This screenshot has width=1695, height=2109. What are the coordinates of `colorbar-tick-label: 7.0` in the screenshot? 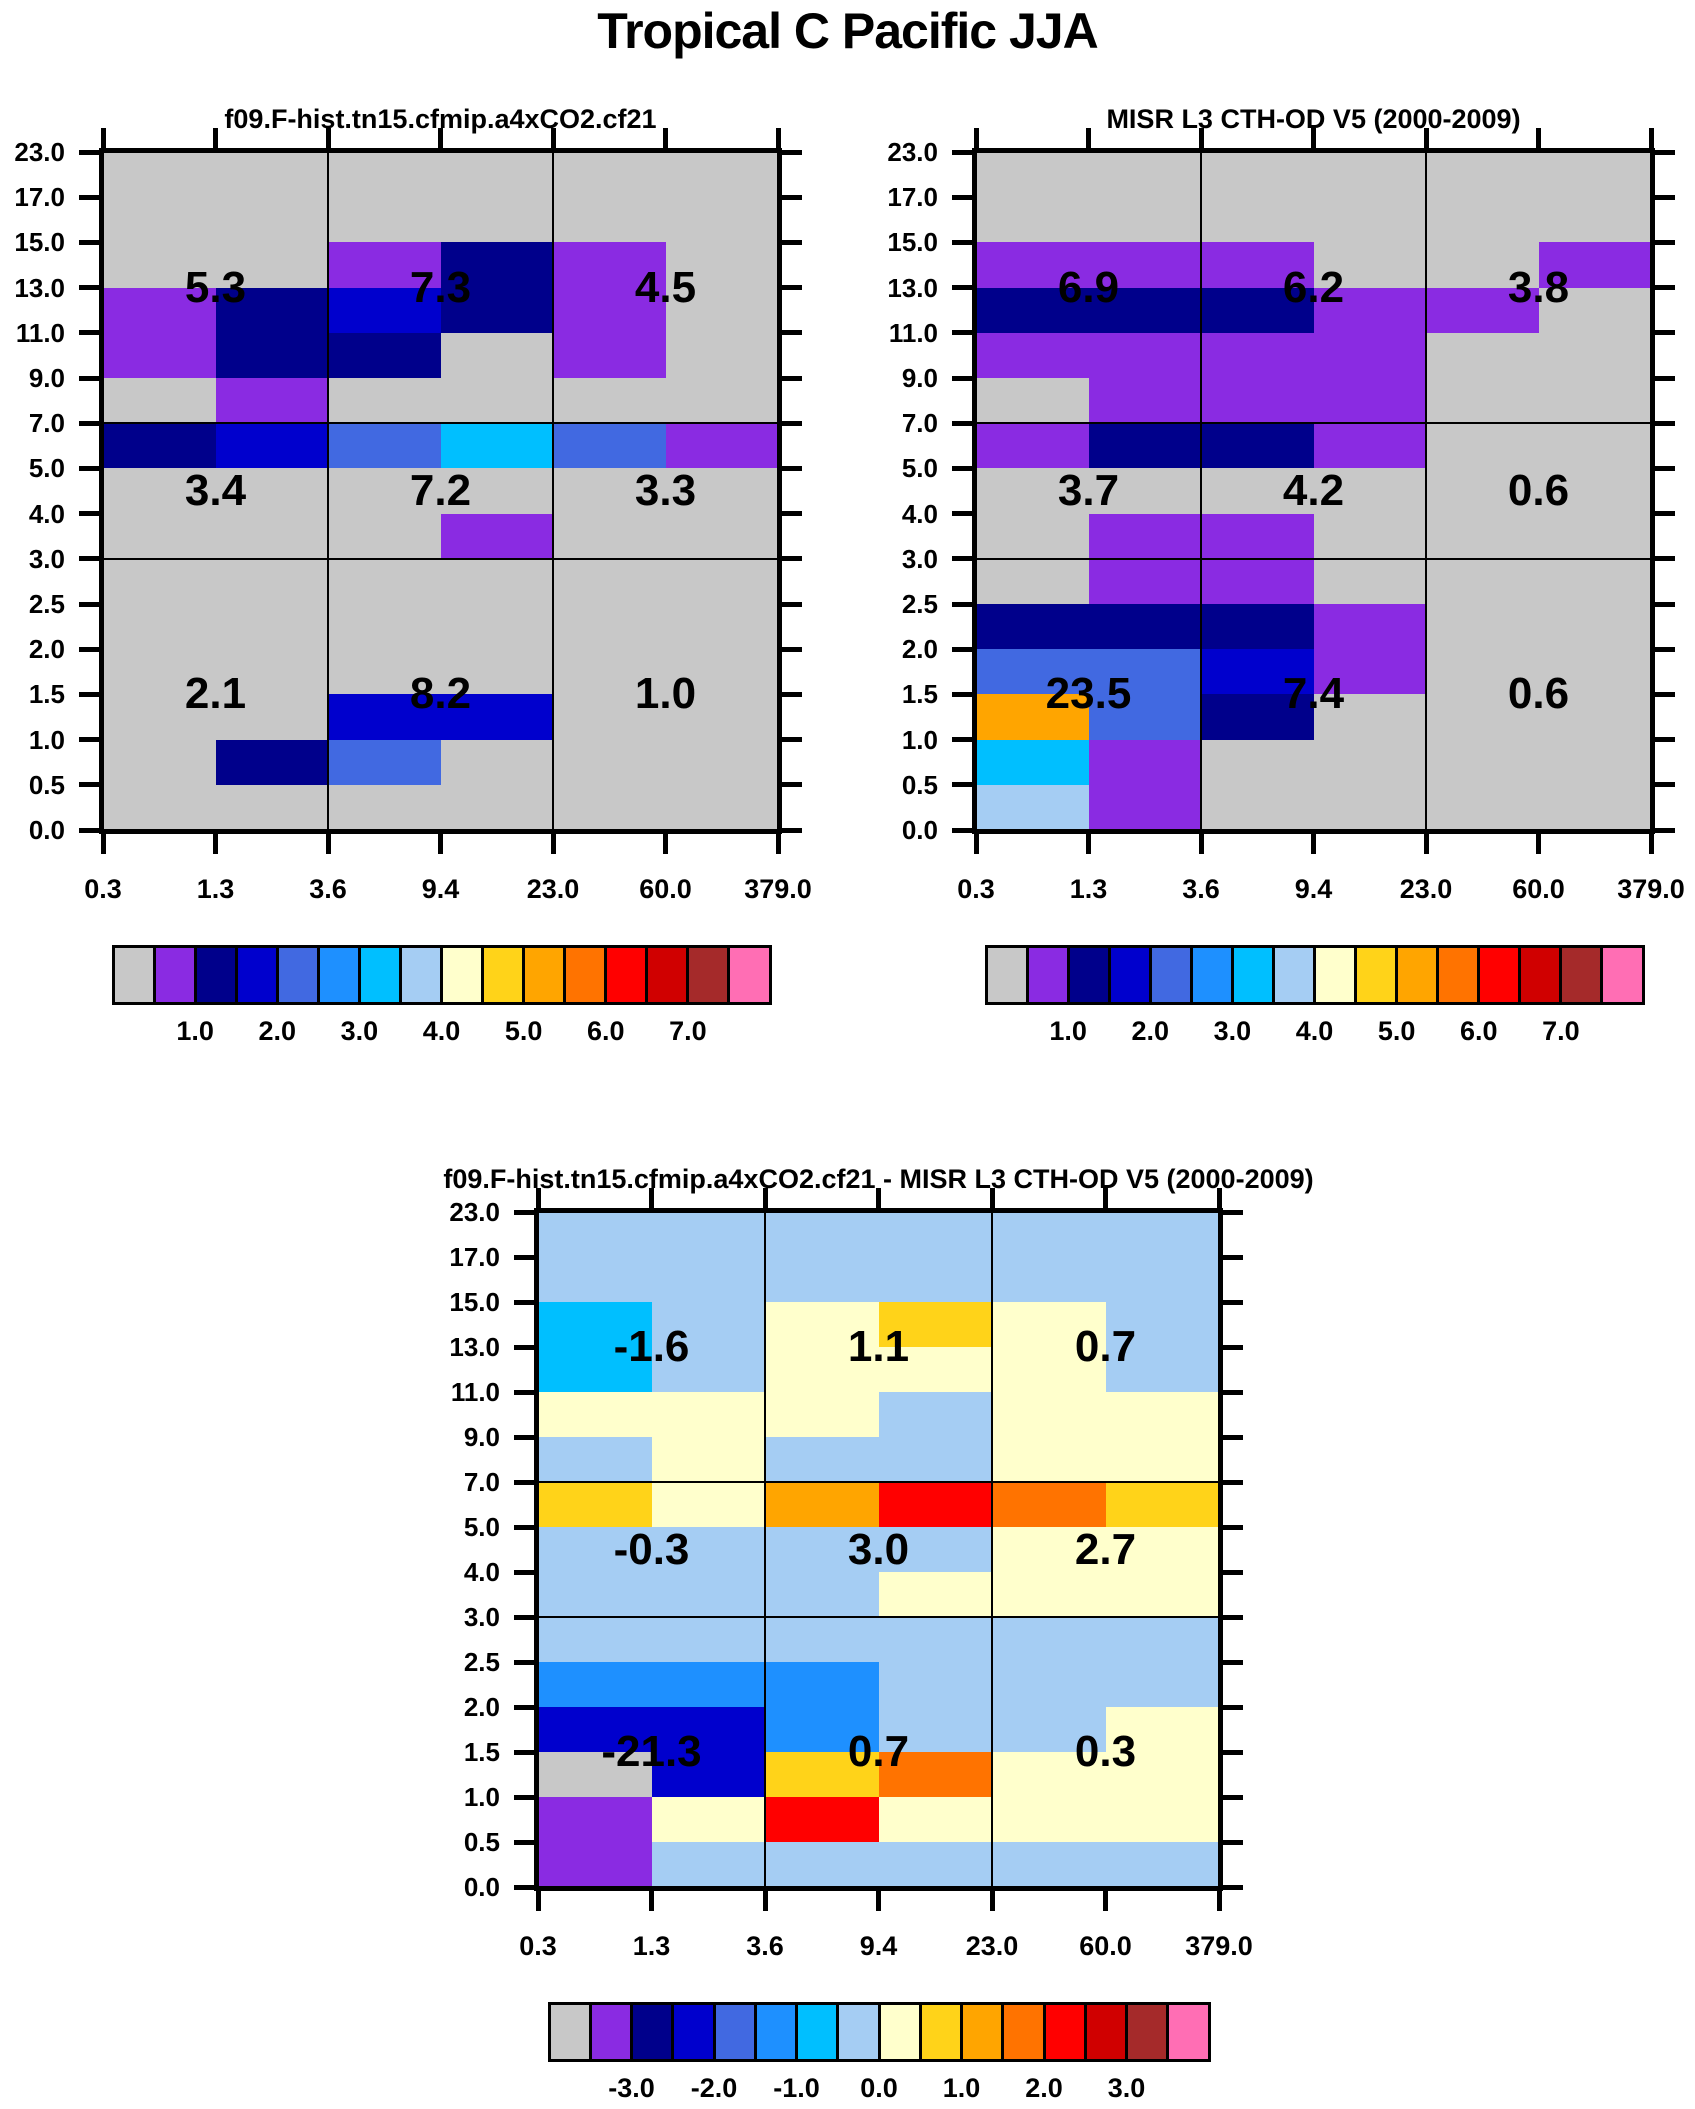 It's located at (688, 1031).